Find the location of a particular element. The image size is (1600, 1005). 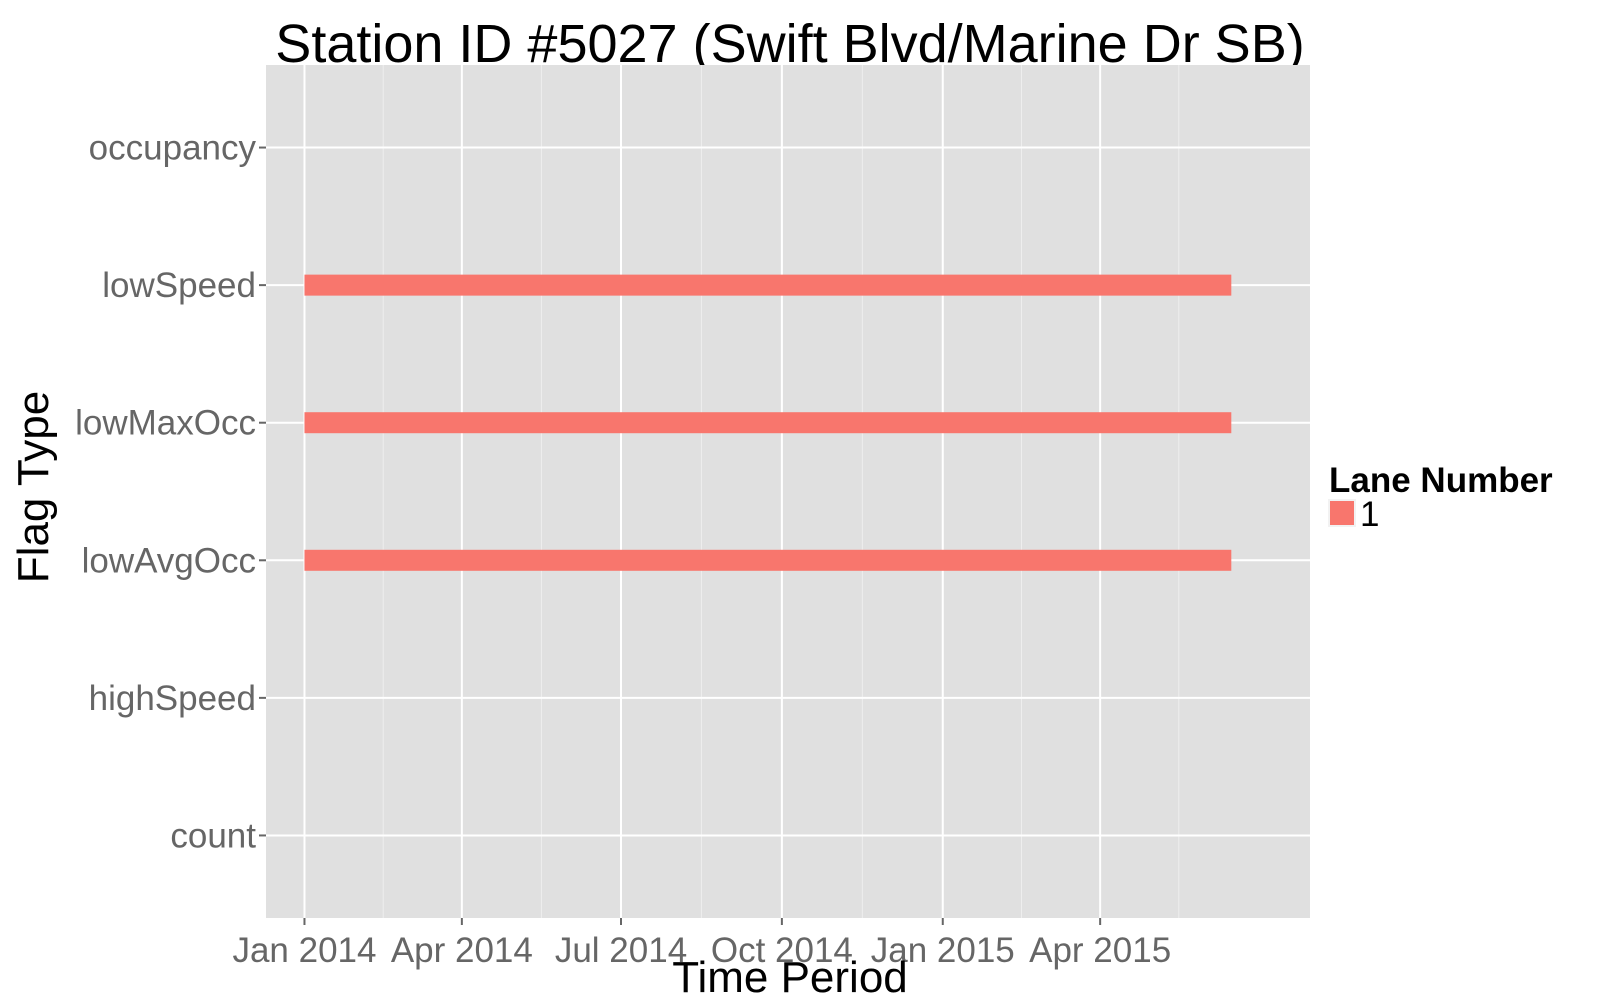

y-tick-label-lowAvgOcc: lowAvgOcc is located at coordinates (169, 560).